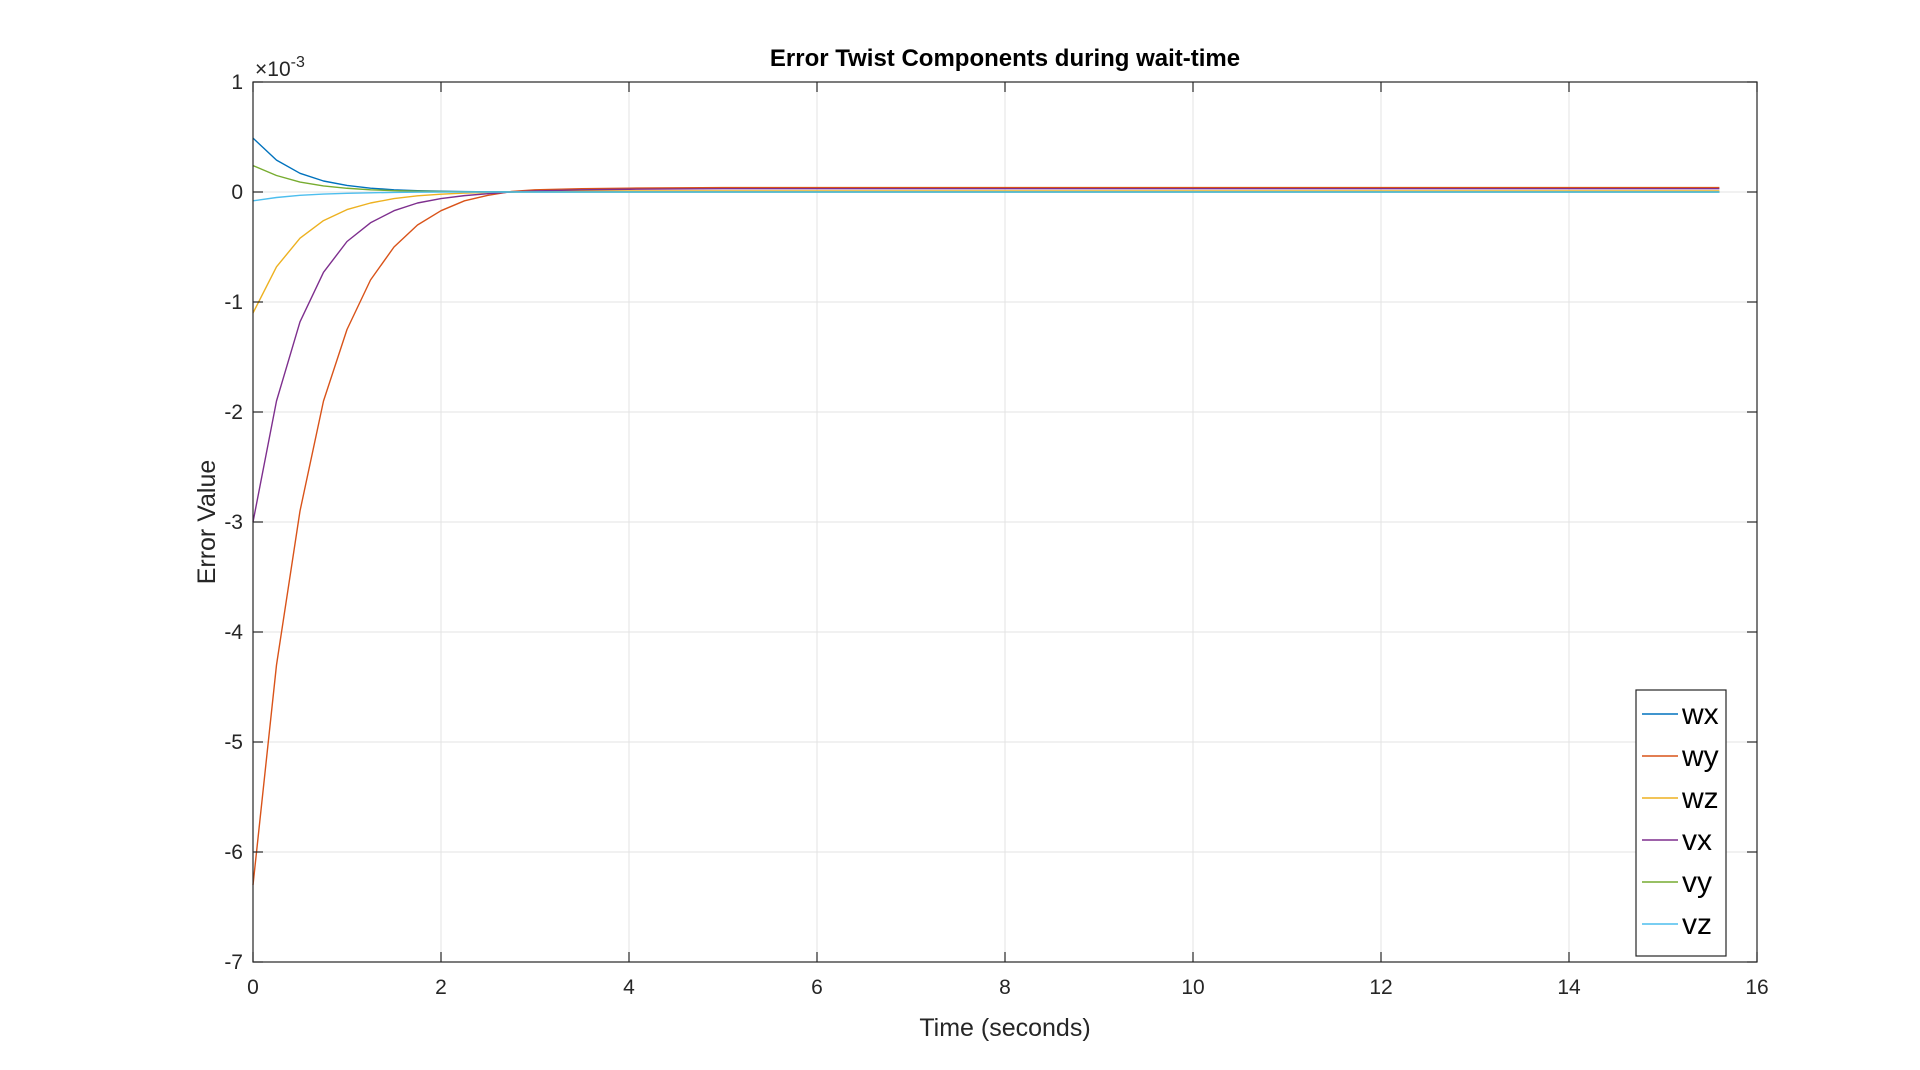 This screenshot has height=1070, width=1920. What do you see at coordinates (233, 962) in the screenshot?
I see `y-tick-label: -7` at bounding box center [233, 962].